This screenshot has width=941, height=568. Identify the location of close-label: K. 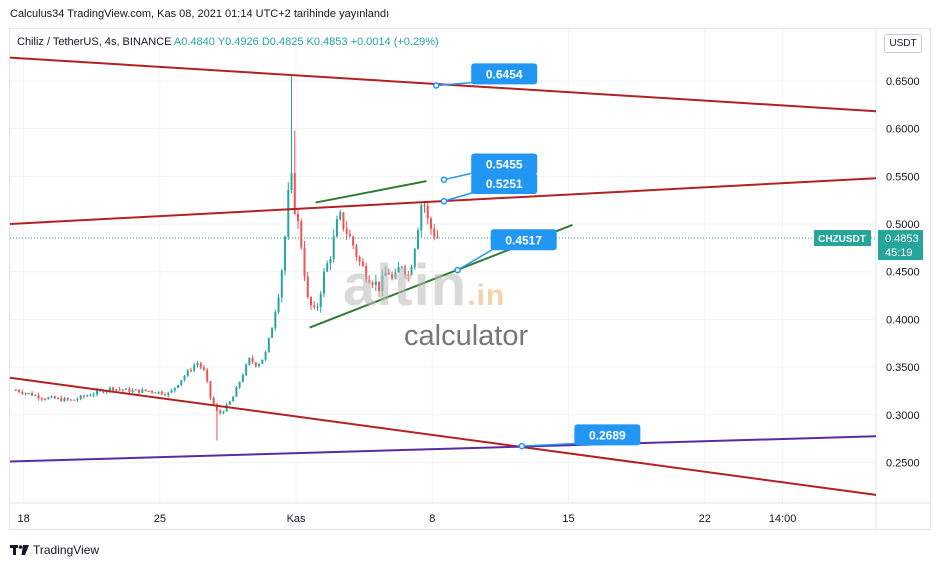
(310, 42).